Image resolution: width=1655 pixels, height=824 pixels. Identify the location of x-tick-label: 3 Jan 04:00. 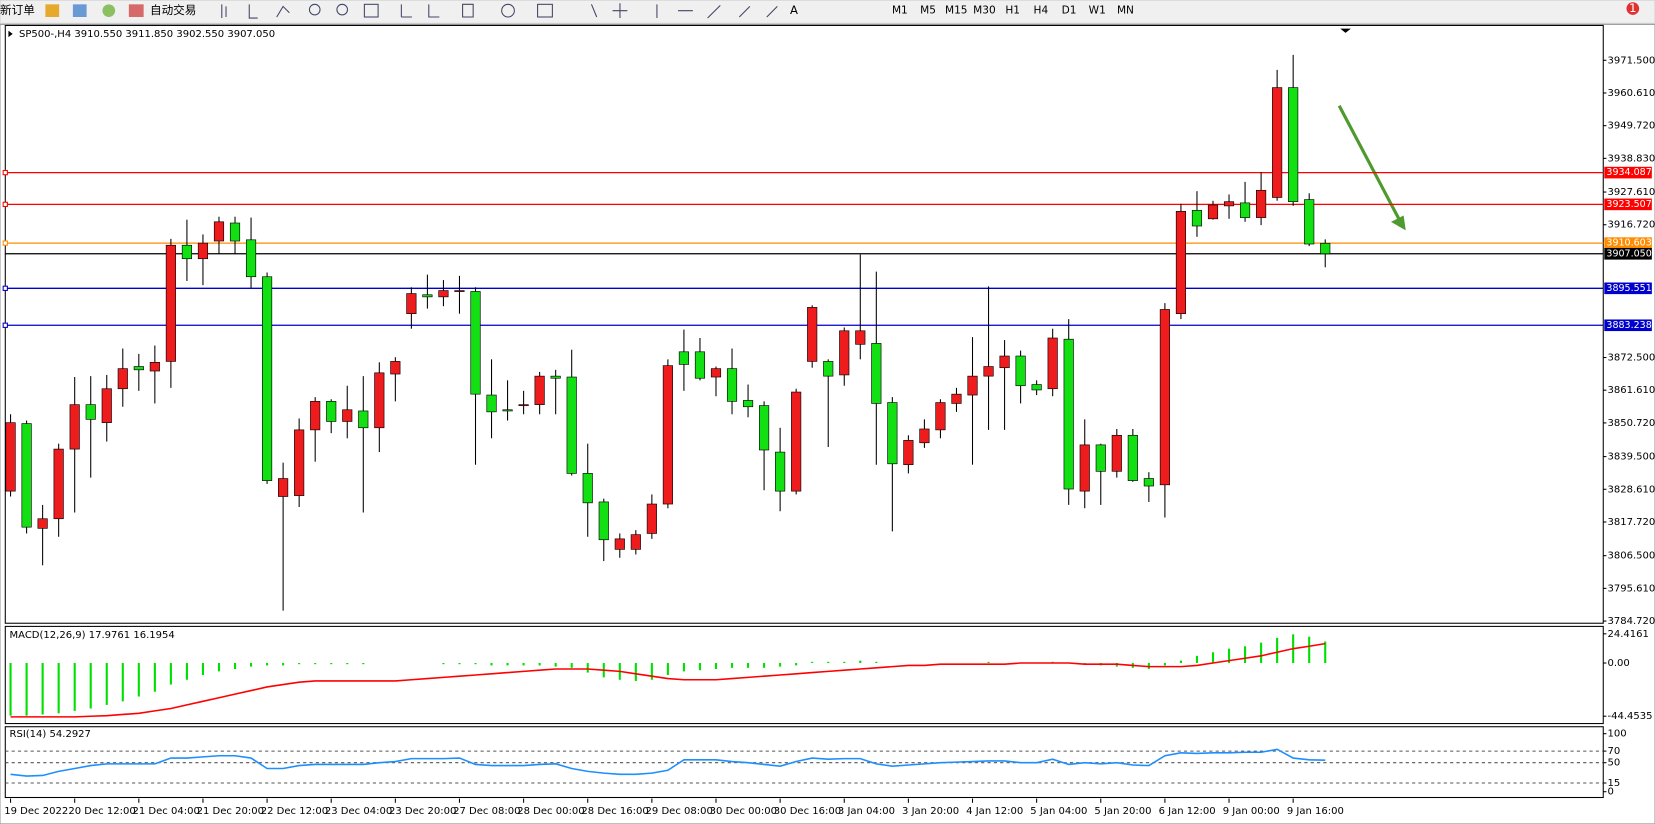
(866, 811).